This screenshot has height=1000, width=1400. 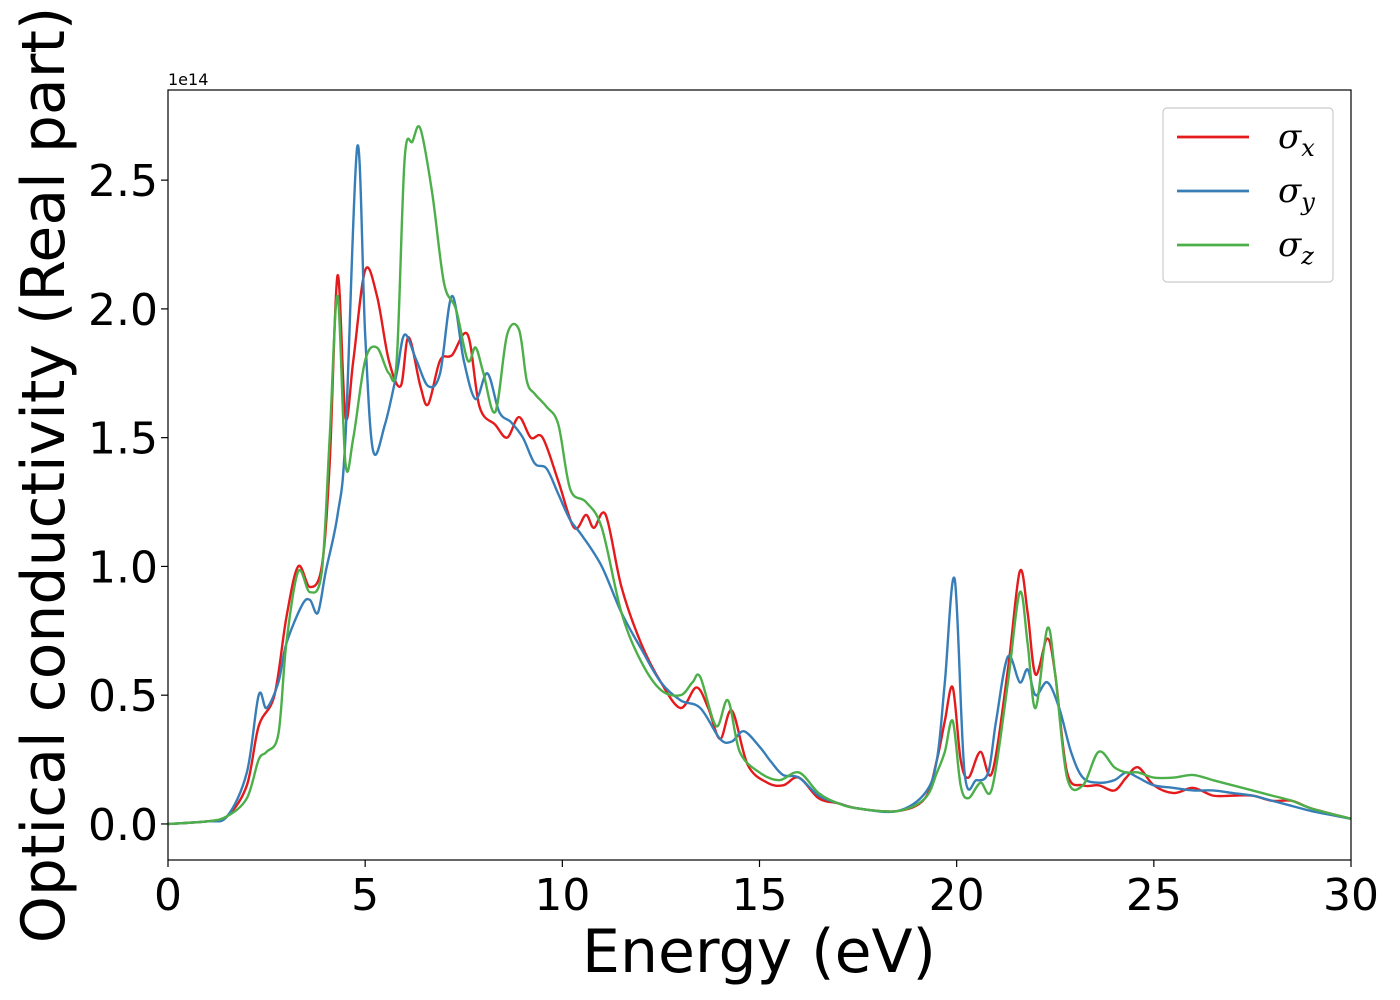 What do you see at coordinates (1351, 895) in the screenshot?
I see `x-tick-label: 30` at bounding box center [1351, 895].